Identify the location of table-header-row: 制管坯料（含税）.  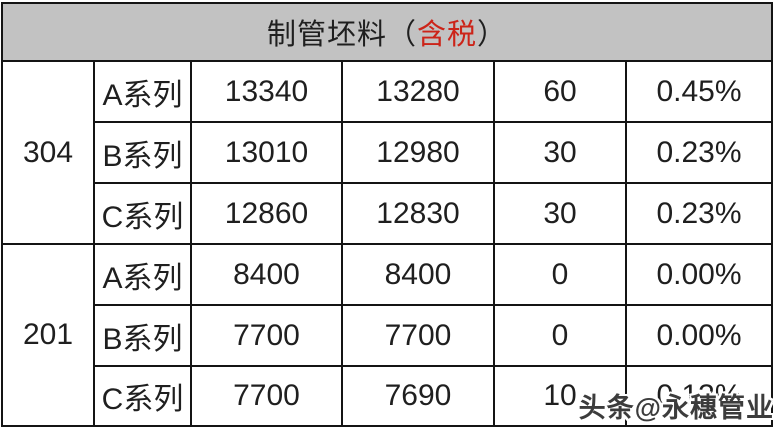
(387, 32).